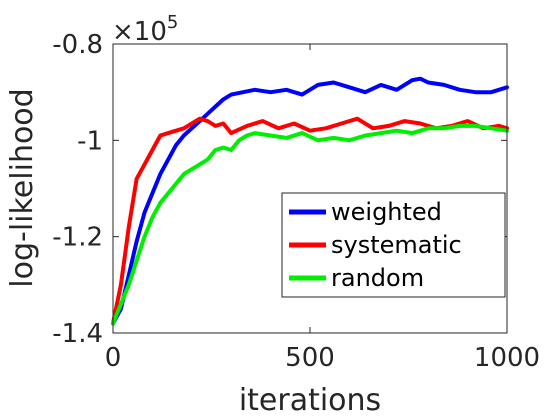 The width and height of the screenshot is (560, 420). Describe the element at coordinates (90, 141) in the screenshot. I see `y-tick-label: -1` at that location.